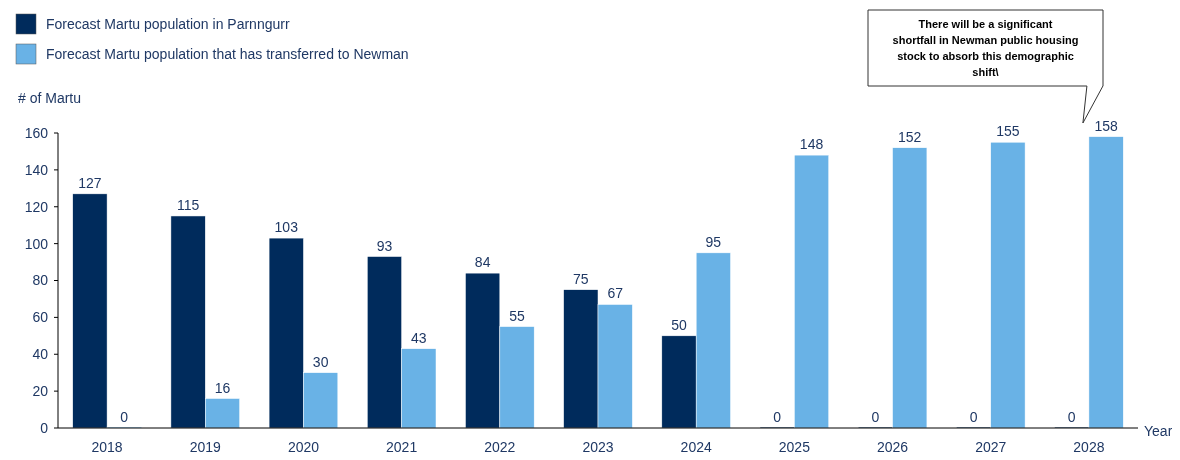 The width and height of the screenshot is (1180, 460). Describe the element at coordinates (205, 447) in the screenshot. I see `x-tick-label: 2019` at that location.